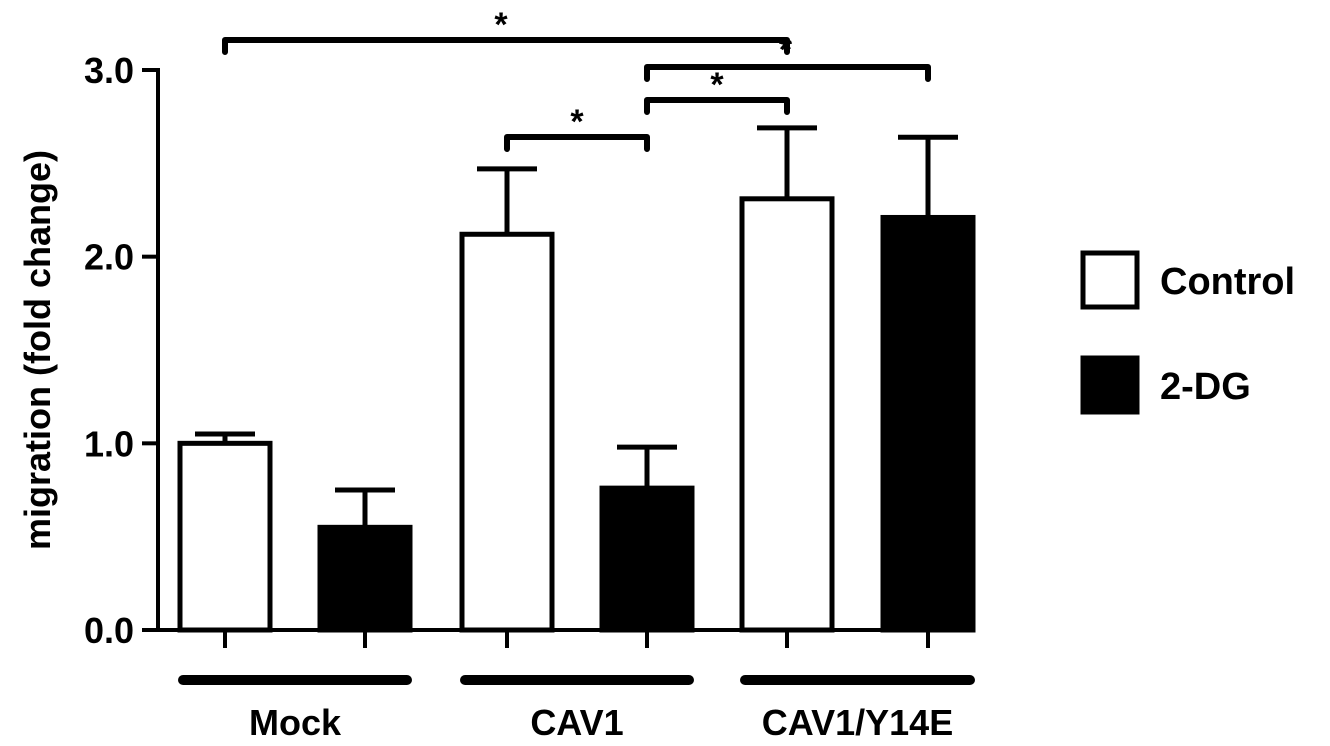  What do you see at coordinates (295, 722) in the screenshot?
I see `group-label: Mock` at bounding box center [295, 722].